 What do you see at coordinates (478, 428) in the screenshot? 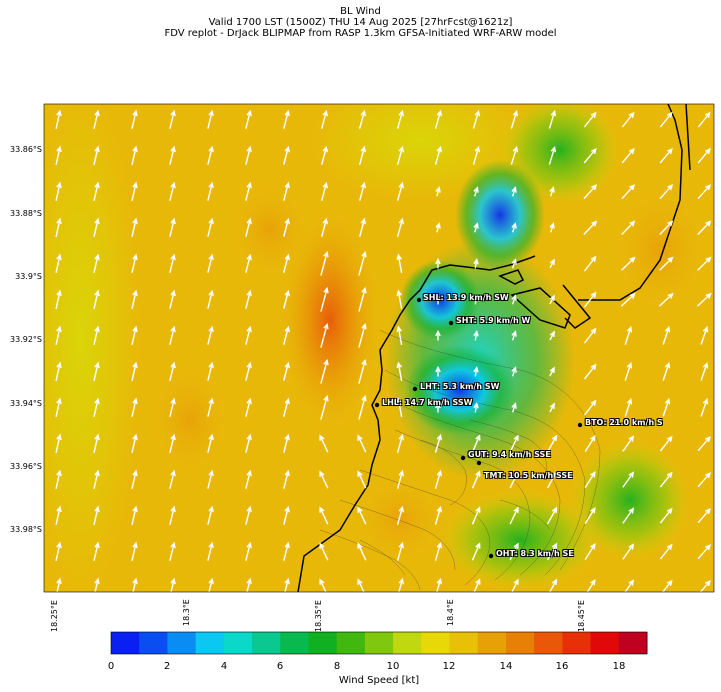
I see `station-markers` at bounding box center [478, 428].